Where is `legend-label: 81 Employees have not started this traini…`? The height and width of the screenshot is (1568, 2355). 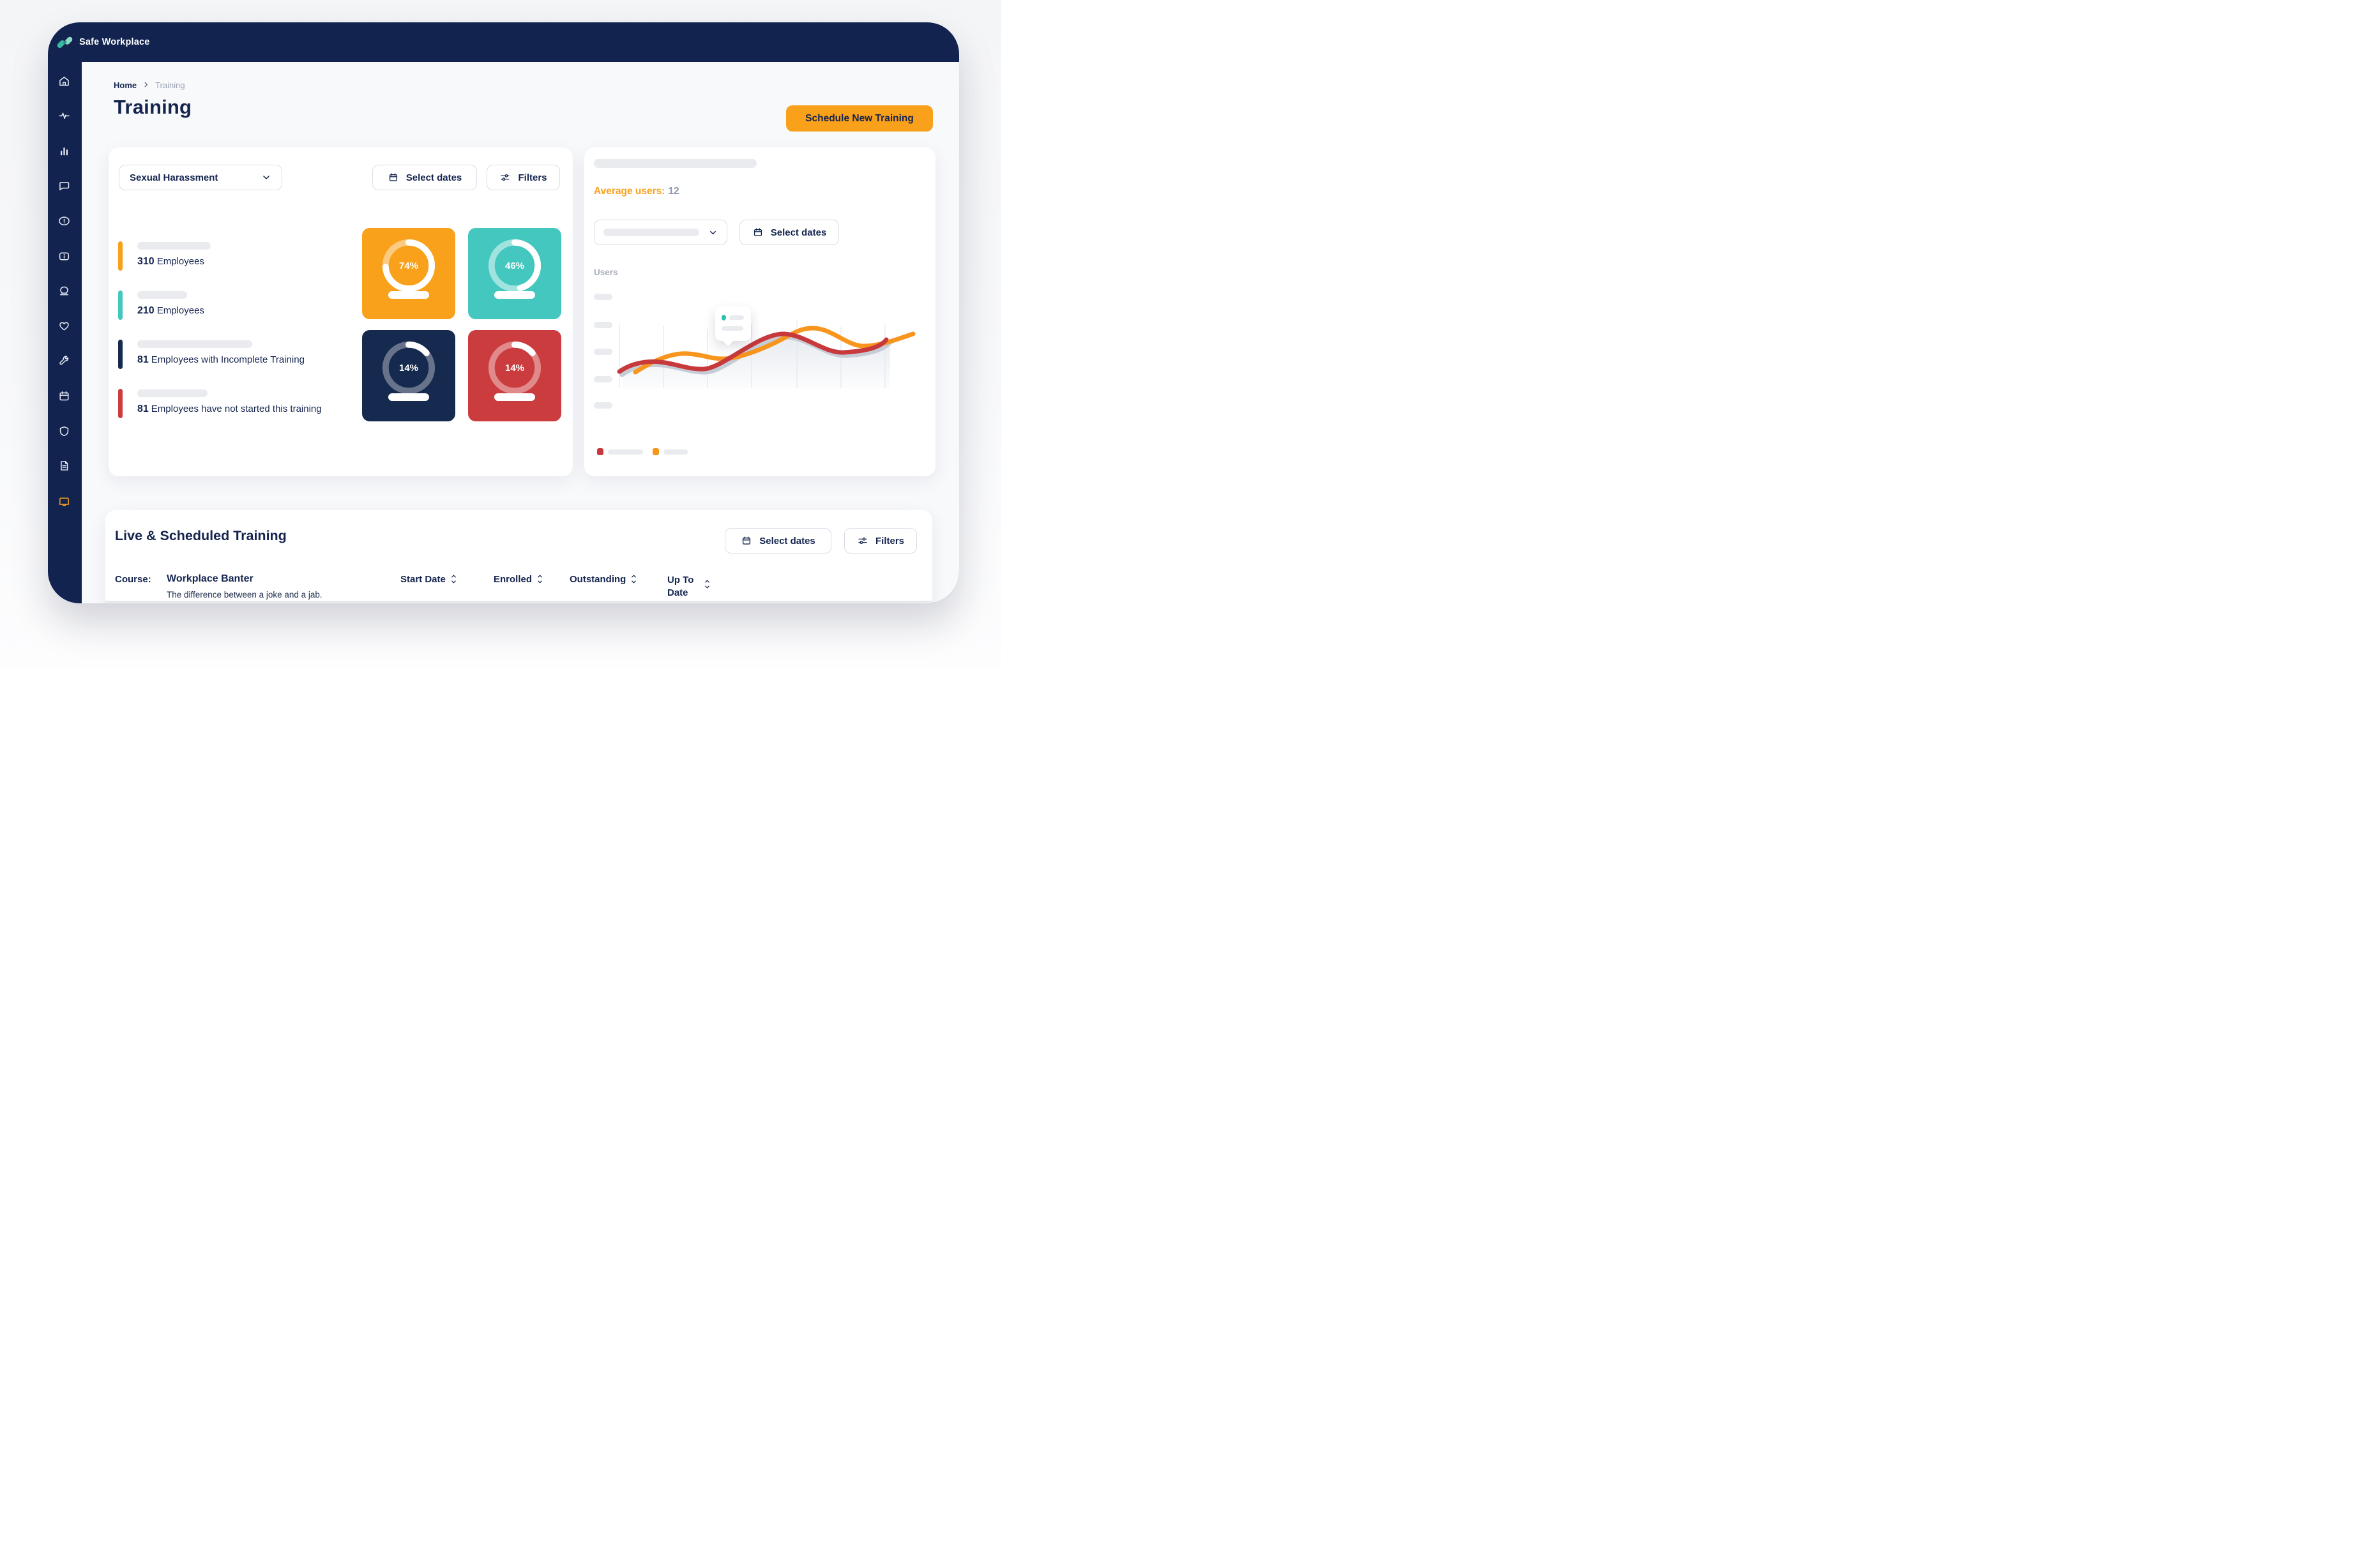
legend-label: 81 Employees have not started this traini… is located at coordinates (229, 408).